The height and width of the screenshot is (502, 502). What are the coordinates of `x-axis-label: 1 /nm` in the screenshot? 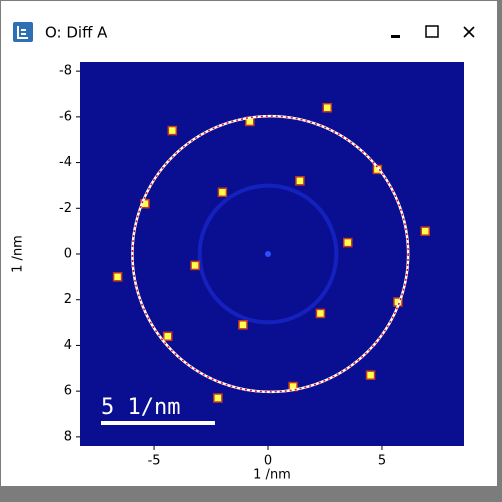 It's located at (272, 475).